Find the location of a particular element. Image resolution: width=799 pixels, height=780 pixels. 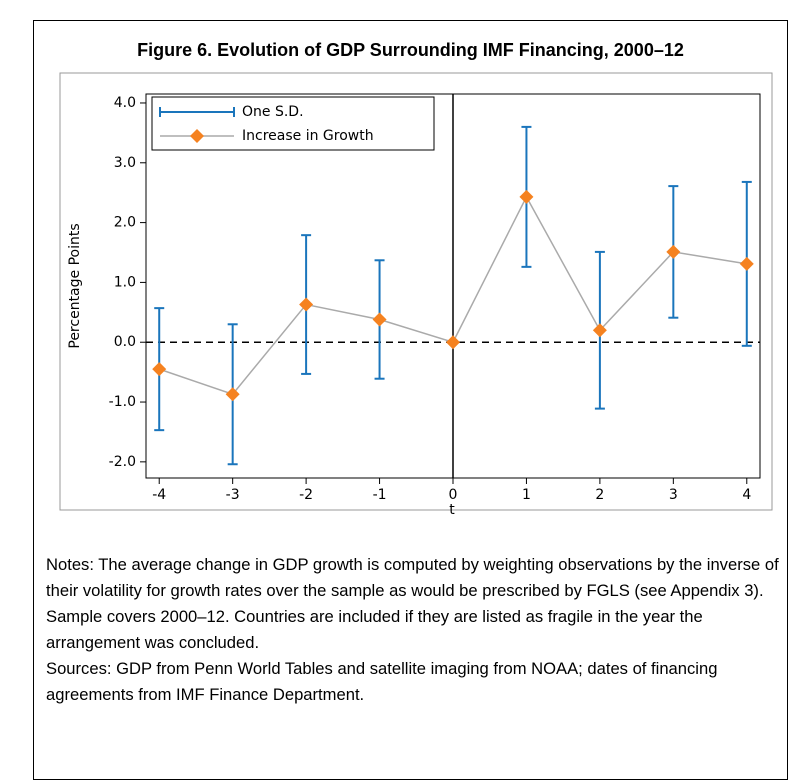

y-tick-label: 2.0 is located at coordinates (125, 223).